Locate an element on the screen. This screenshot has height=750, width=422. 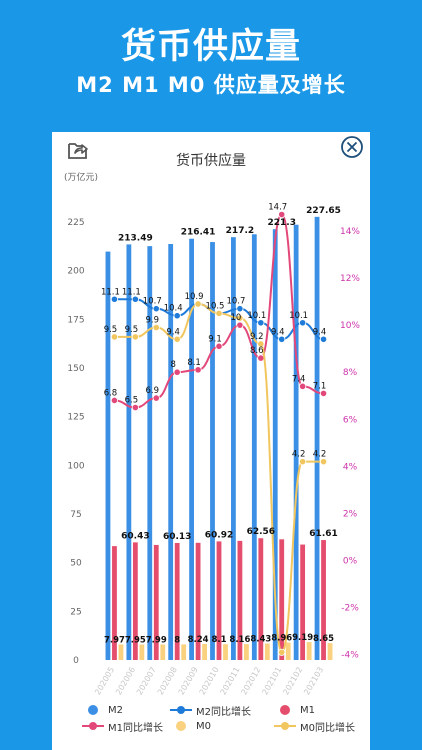
x-tick-label: 202011 is located at coordinates (230, 681).